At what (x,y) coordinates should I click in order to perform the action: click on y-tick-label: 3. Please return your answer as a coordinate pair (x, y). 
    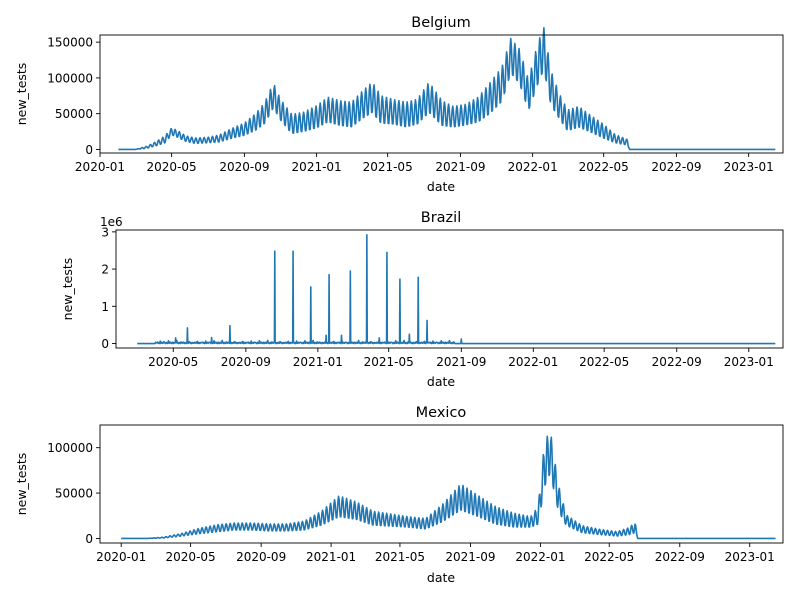
    Looking at the image, I should click on (105, 232).